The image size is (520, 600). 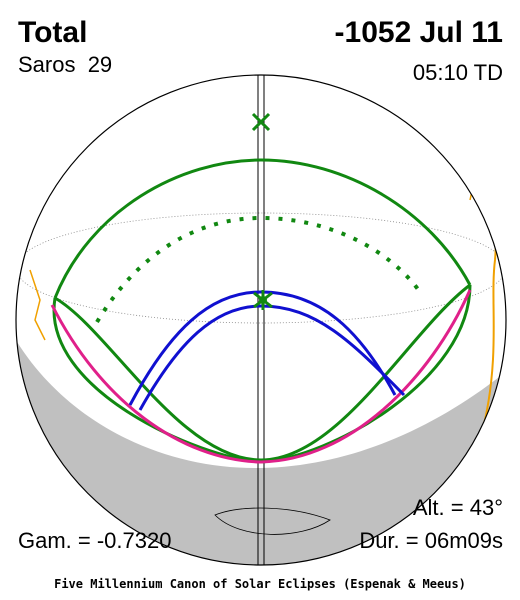 What do you see at coordinates (419, 32) in the screenshot?
I see `eclipse-date: -1052 Jul 11` at bounding box center [419, 32].